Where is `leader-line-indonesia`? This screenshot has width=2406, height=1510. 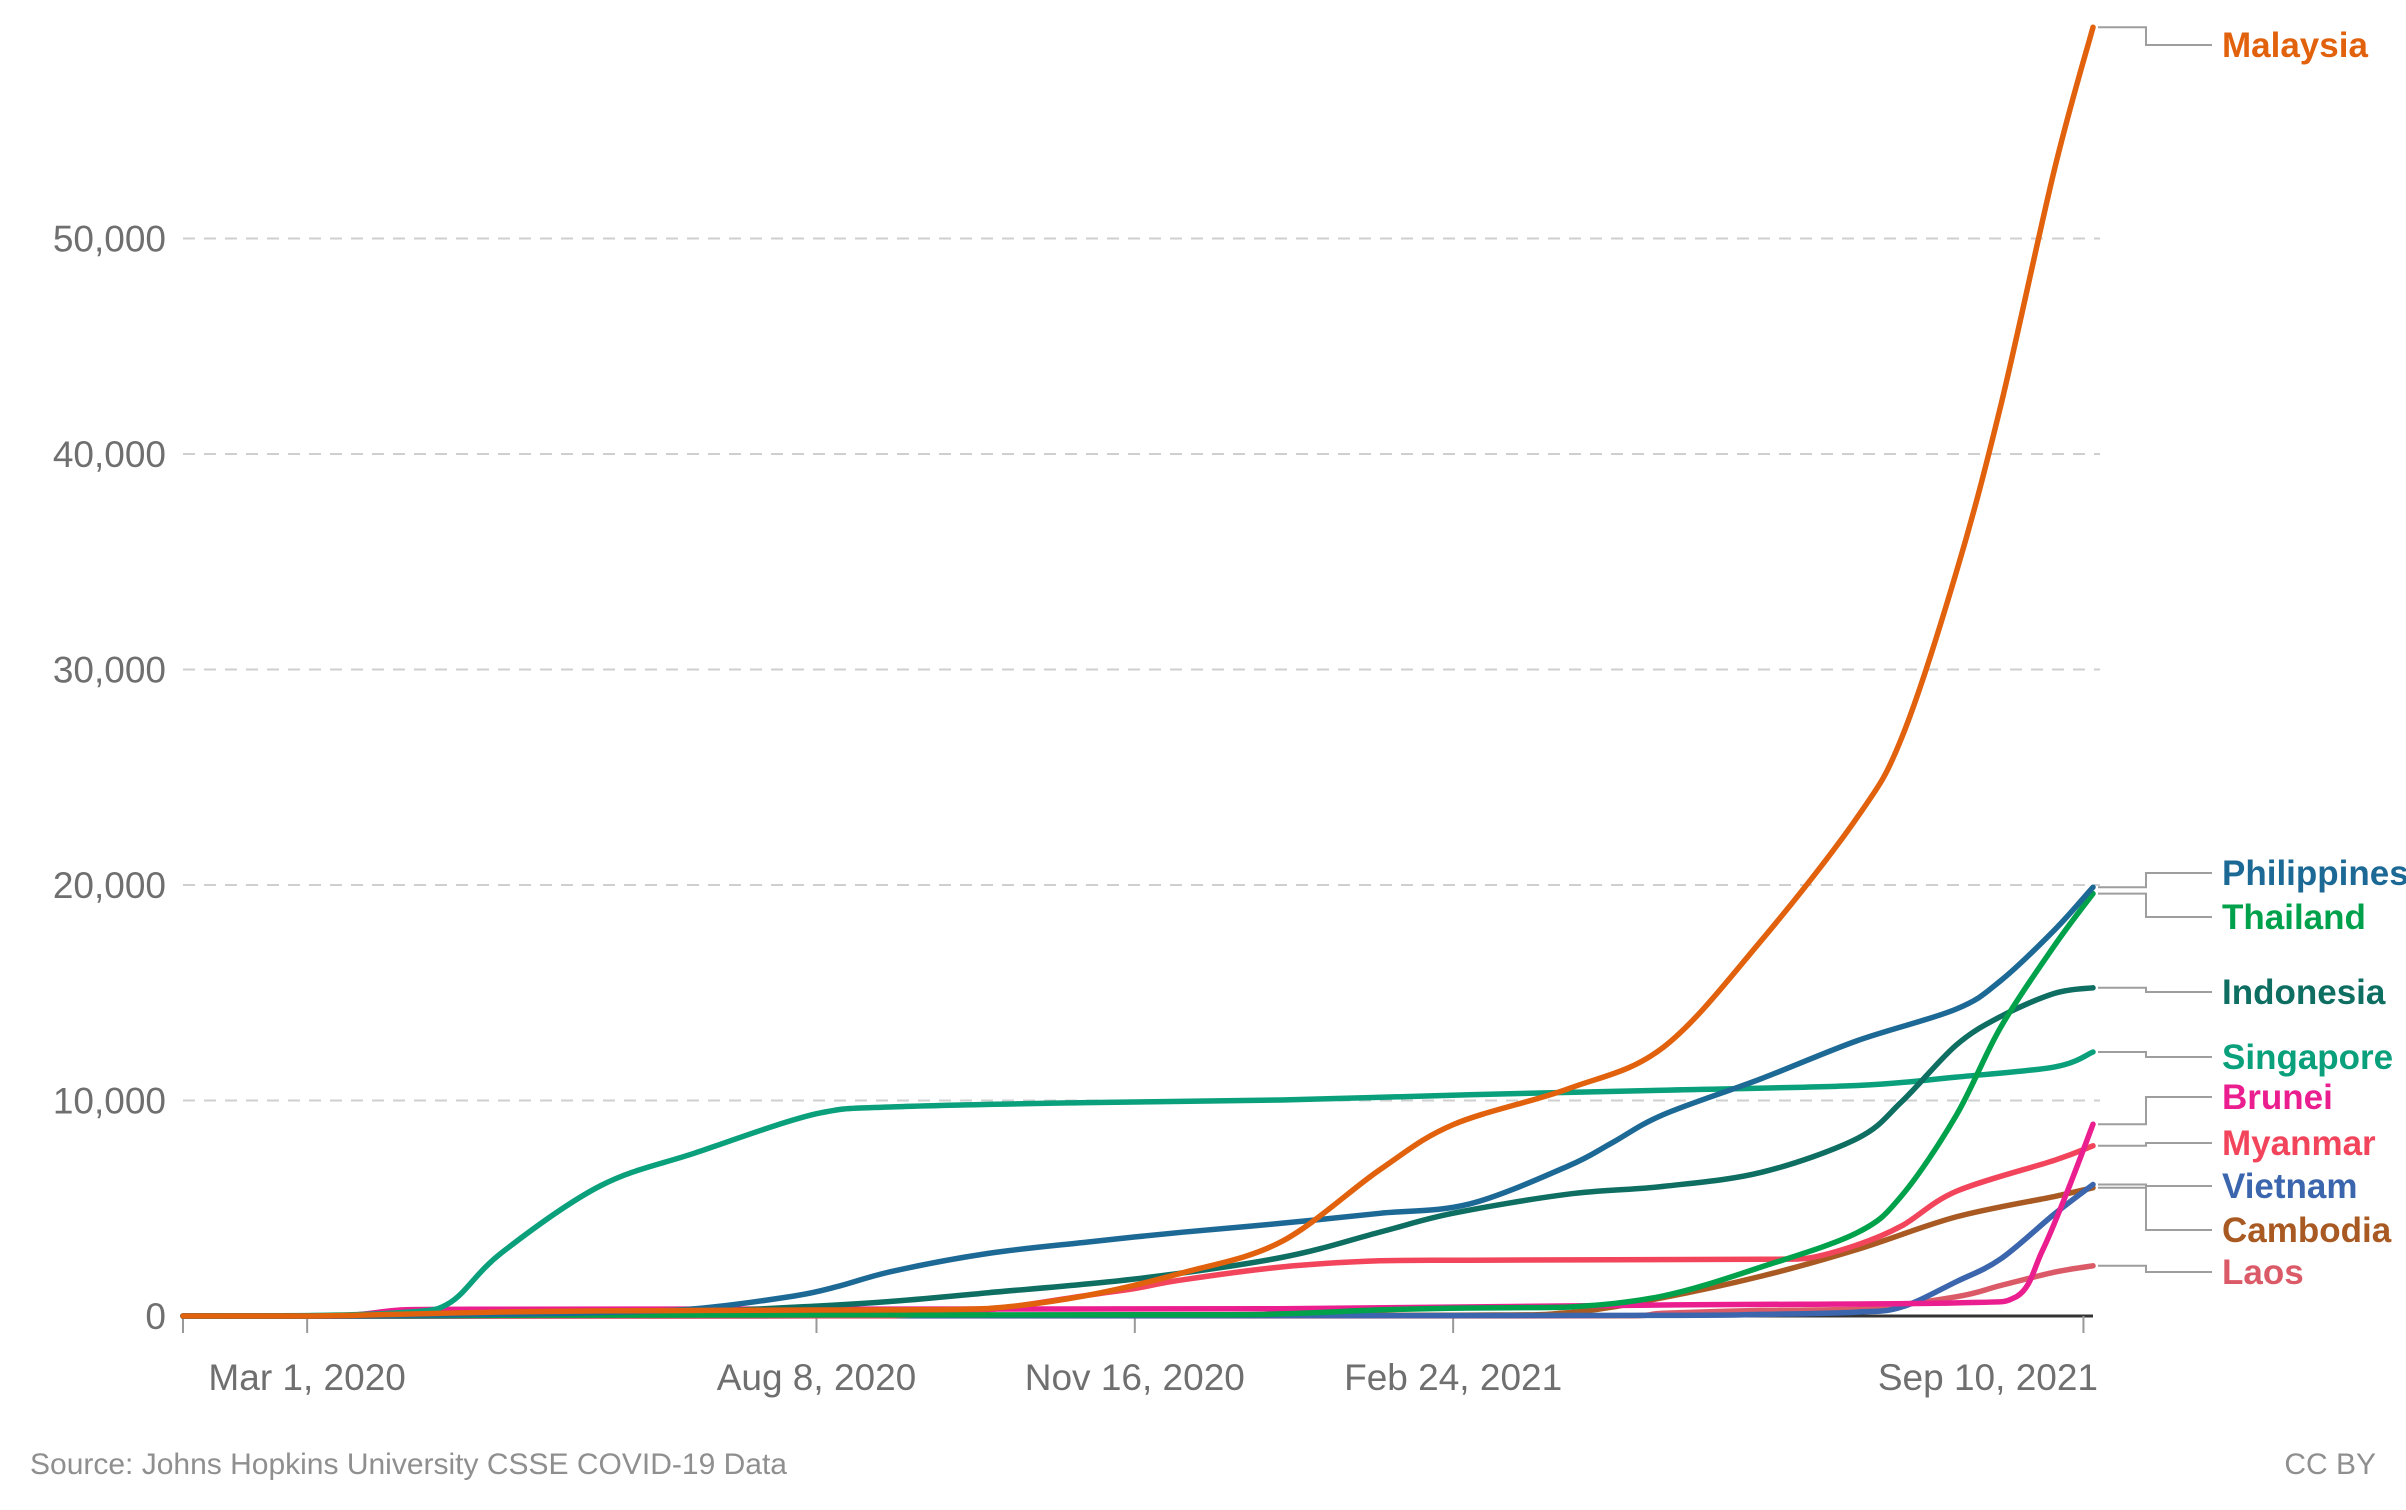
leader-line-indonesia is located at coordinates (2155, 989).